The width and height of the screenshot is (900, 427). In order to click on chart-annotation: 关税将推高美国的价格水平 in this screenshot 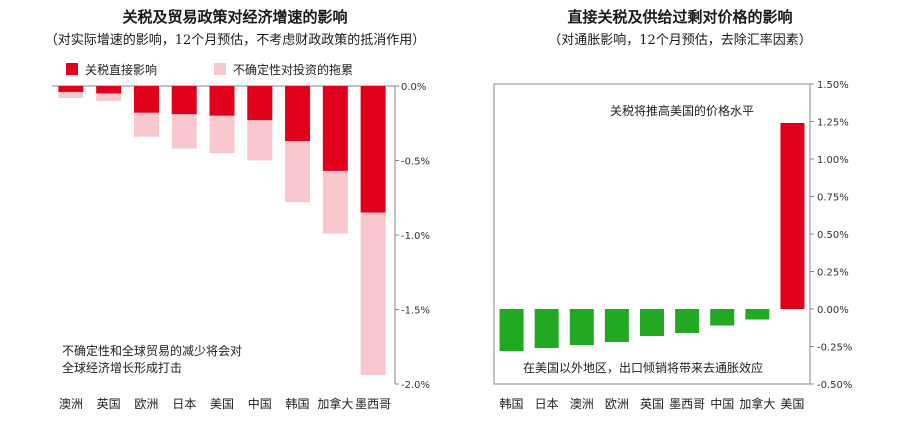, I will do `click(682, 110)`.